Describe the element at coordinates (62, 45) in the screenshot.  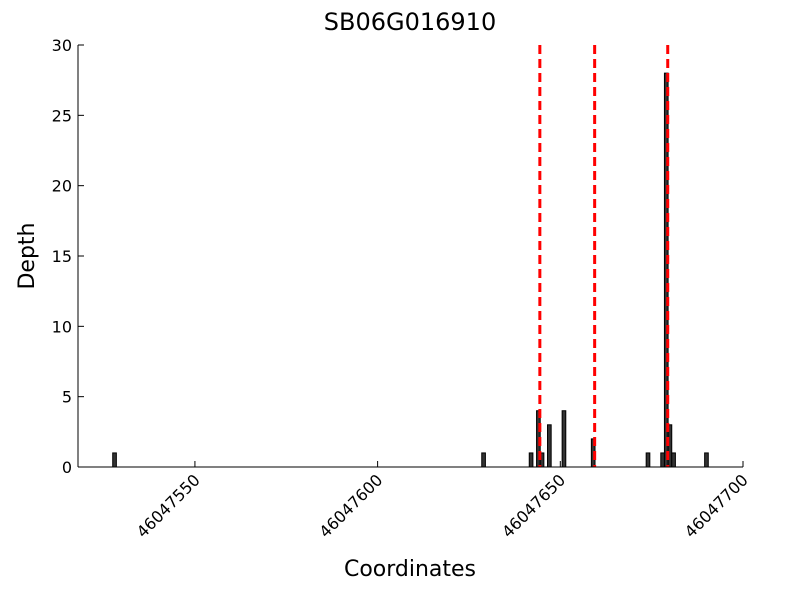
I see `y-tick-label: 30` at that location.